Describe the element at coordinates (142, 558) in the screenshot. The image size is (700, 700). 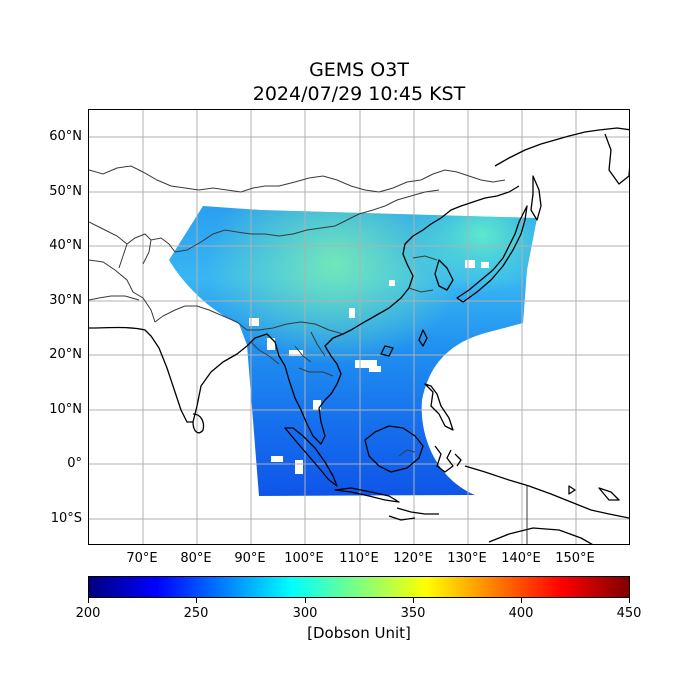
I see `lon-tick-label: 70°E` at that location.